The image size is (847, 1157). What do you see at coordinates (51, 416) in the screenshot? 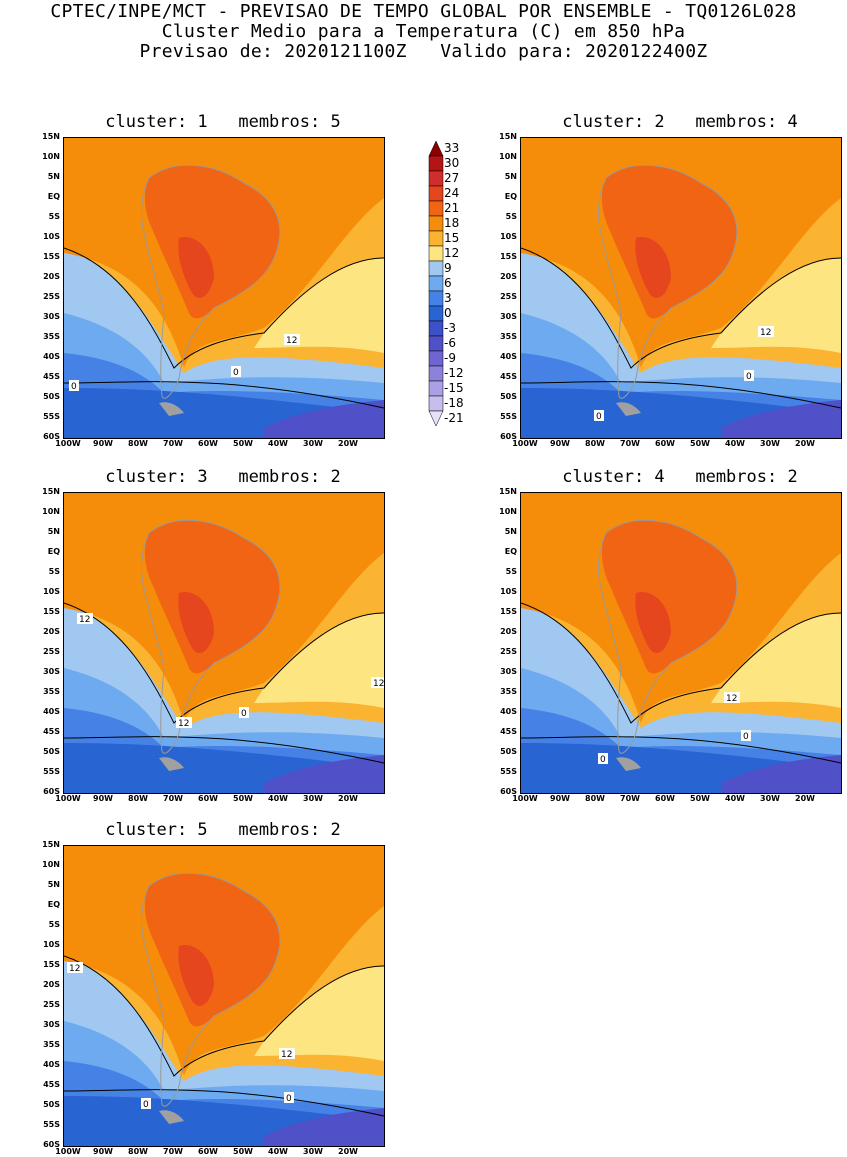
I see `lat-tick-label: 55S` at bounding box center [51, 416].